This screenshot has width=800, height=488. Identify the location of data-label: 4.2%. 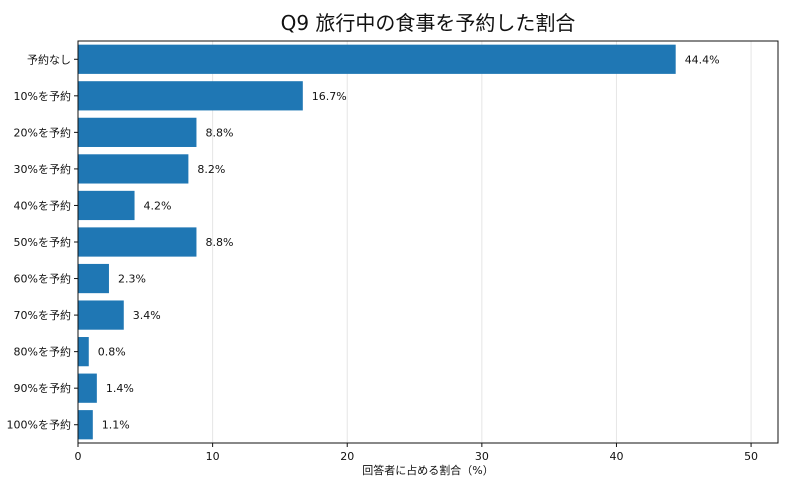
(158, 205).